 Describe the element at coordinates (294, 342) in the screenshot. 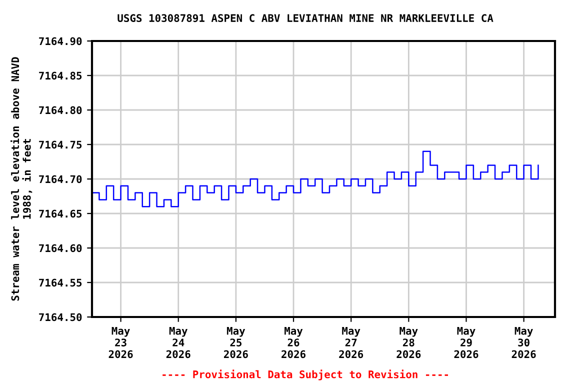

I see `x-tick-label: May 26 2026` at that location.